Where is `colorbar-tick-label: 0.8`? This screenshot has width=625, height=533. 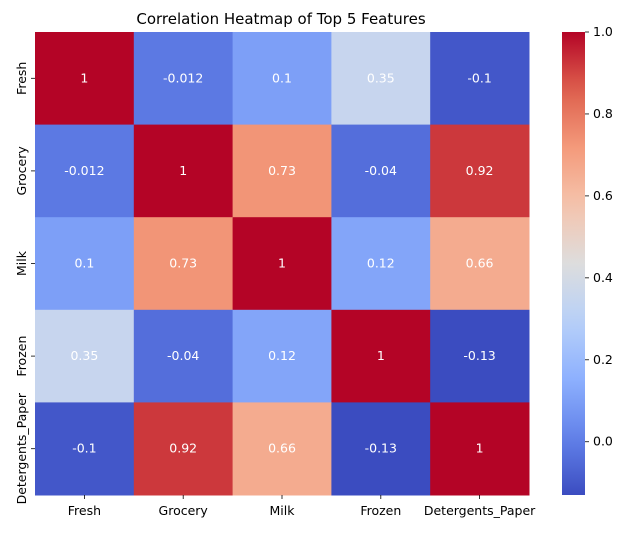 colorbar-tick-label: 0.8 is located at coordinates (603, 113).